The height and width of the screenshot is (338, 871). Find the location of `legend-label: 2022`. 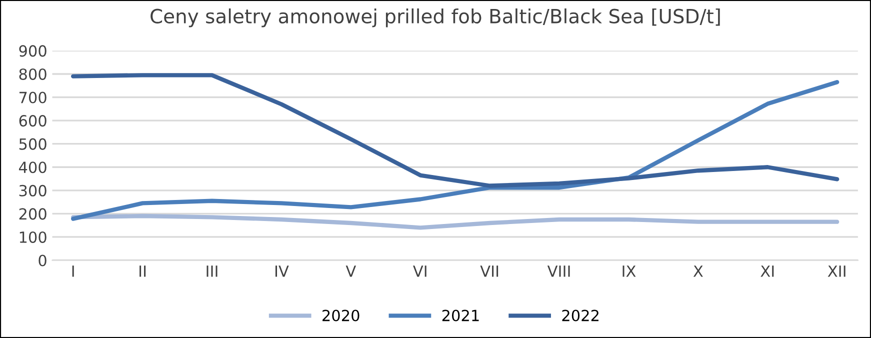

legend-label: 2022 is located at coordinates (580, 316).